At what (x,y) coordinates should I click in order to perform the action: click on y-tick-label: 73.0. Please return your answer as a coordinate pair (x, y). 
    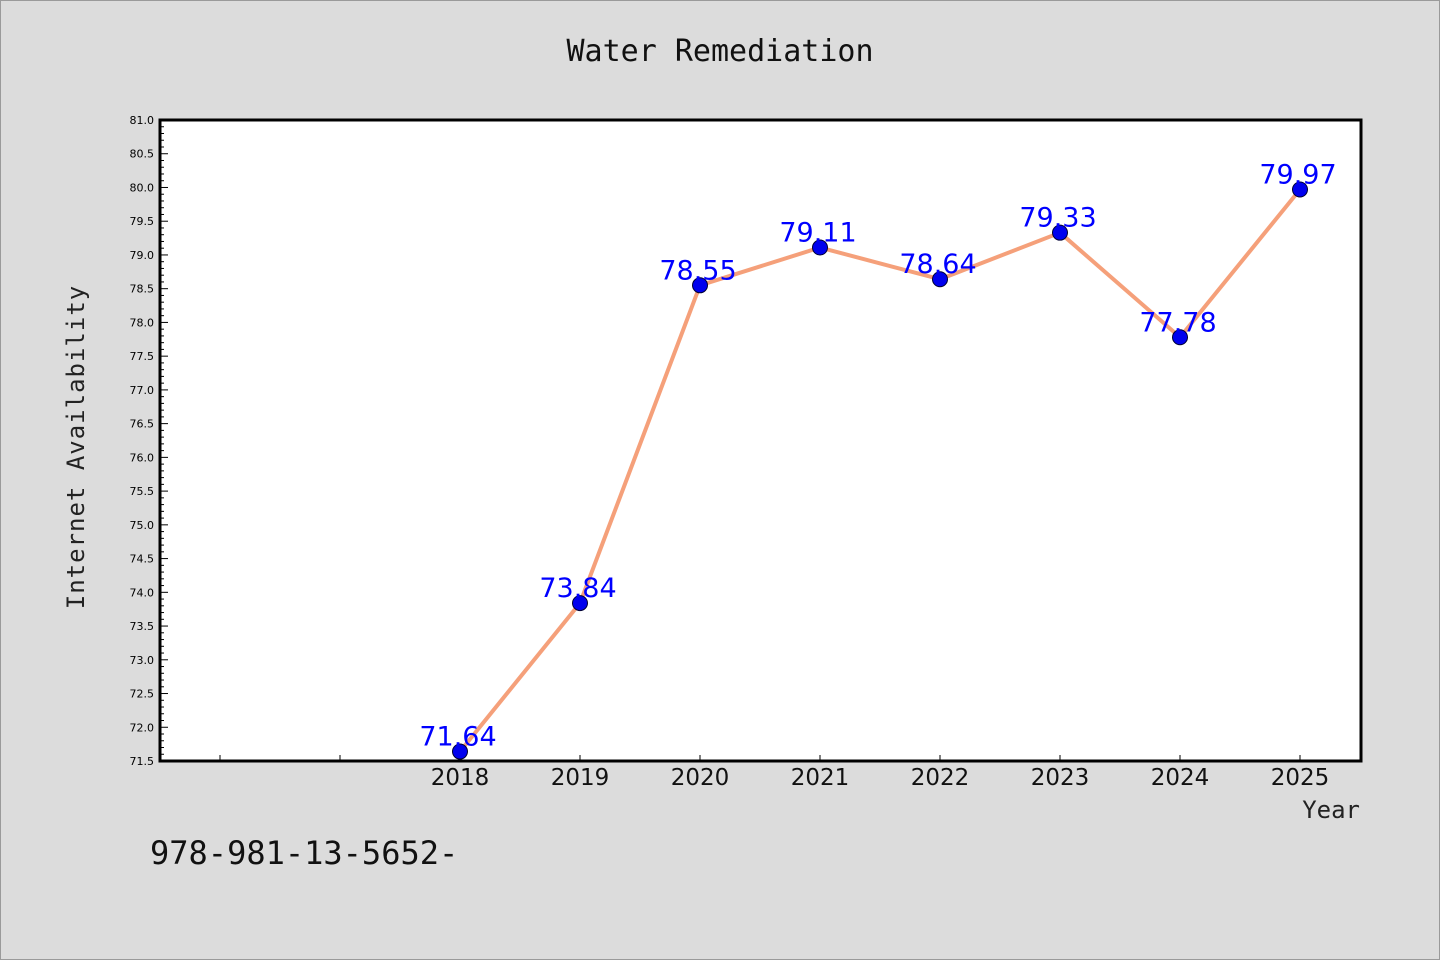
    Looking at the image, I should click on (142, 660).